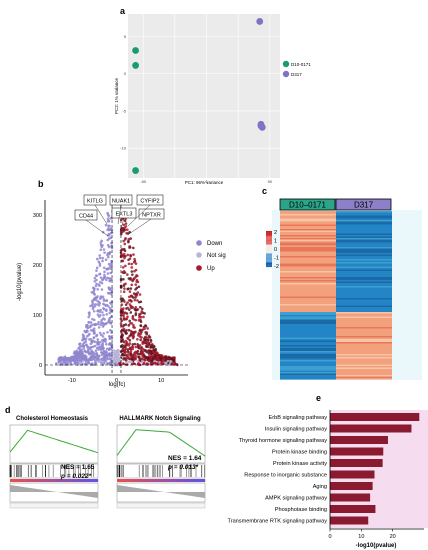 Image resolution: width=428 pixels, height=550 pixels. What do you see at coordinates (185, 458) in the screenshot?
I see `gsea-nes-notch: NES = 1.64` at bounding box center [185, 458].